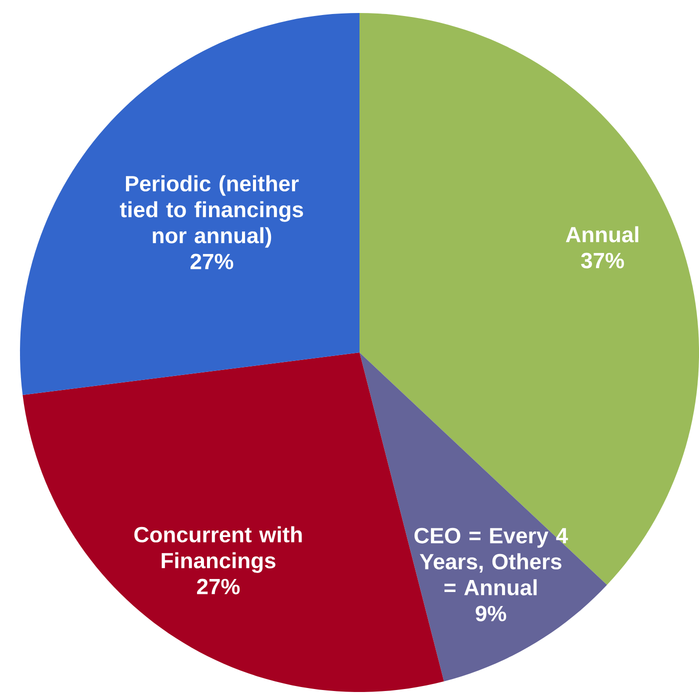 Image resolution: width=699 pixels, height=696 pixels. Describe the element at coordinates (491, 614) in the screenshot. I see `data-label: 9%` at that location.